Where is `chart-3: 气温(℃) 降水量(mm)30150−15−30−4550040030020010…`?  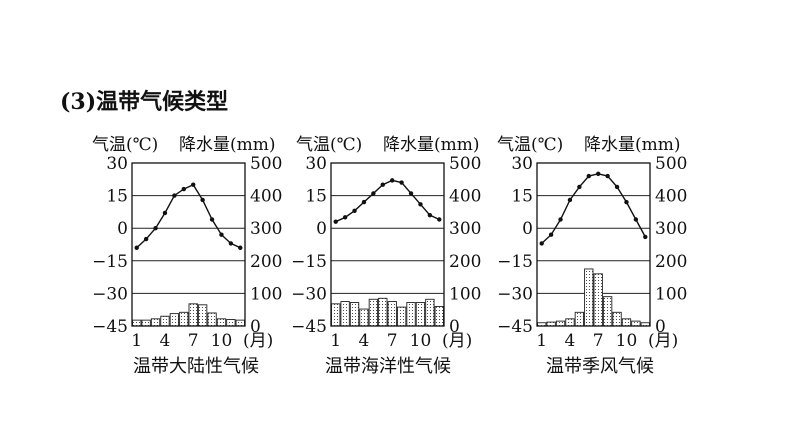 chart-3: 气温(℃) 降水量(mm)30150−15−30−4550040030020010… is located at coordinates (592, 256).